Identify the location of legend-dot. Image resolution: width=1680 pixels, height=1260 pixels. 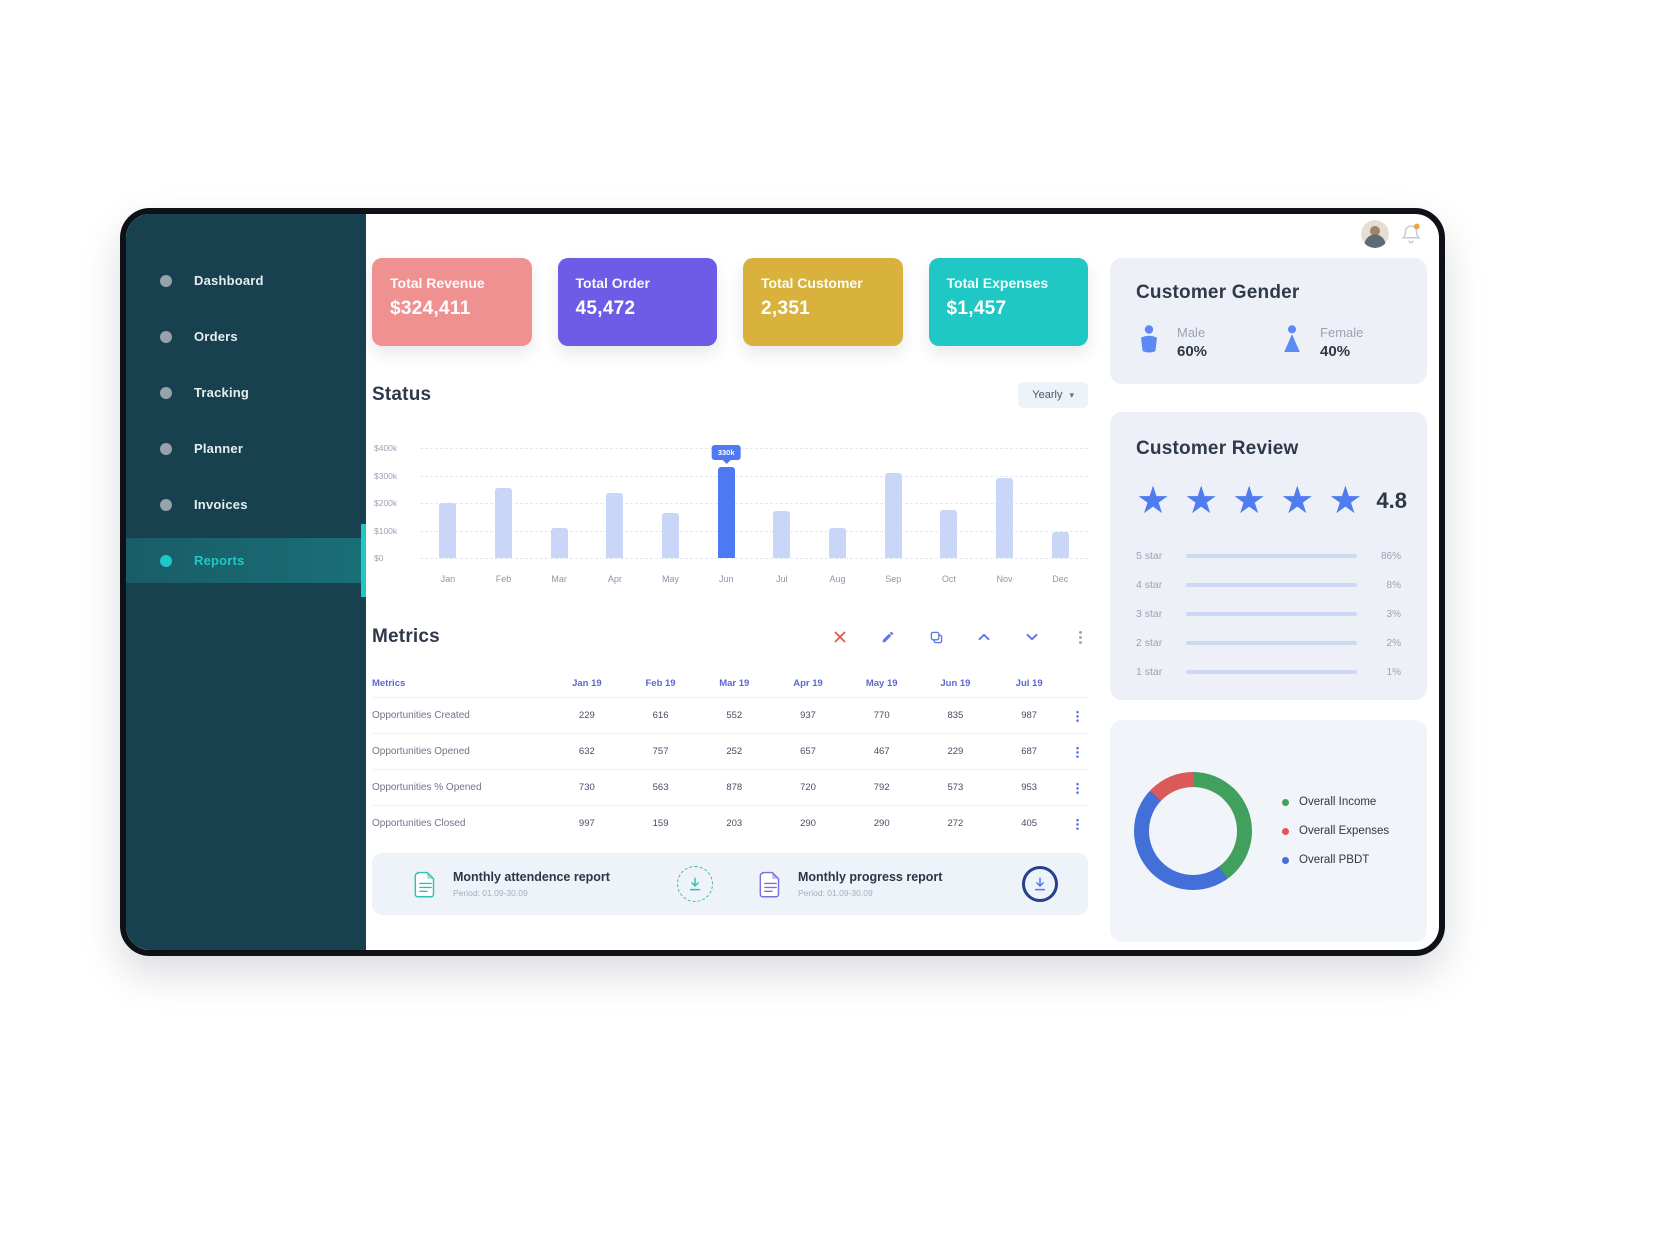
(1285, 831).